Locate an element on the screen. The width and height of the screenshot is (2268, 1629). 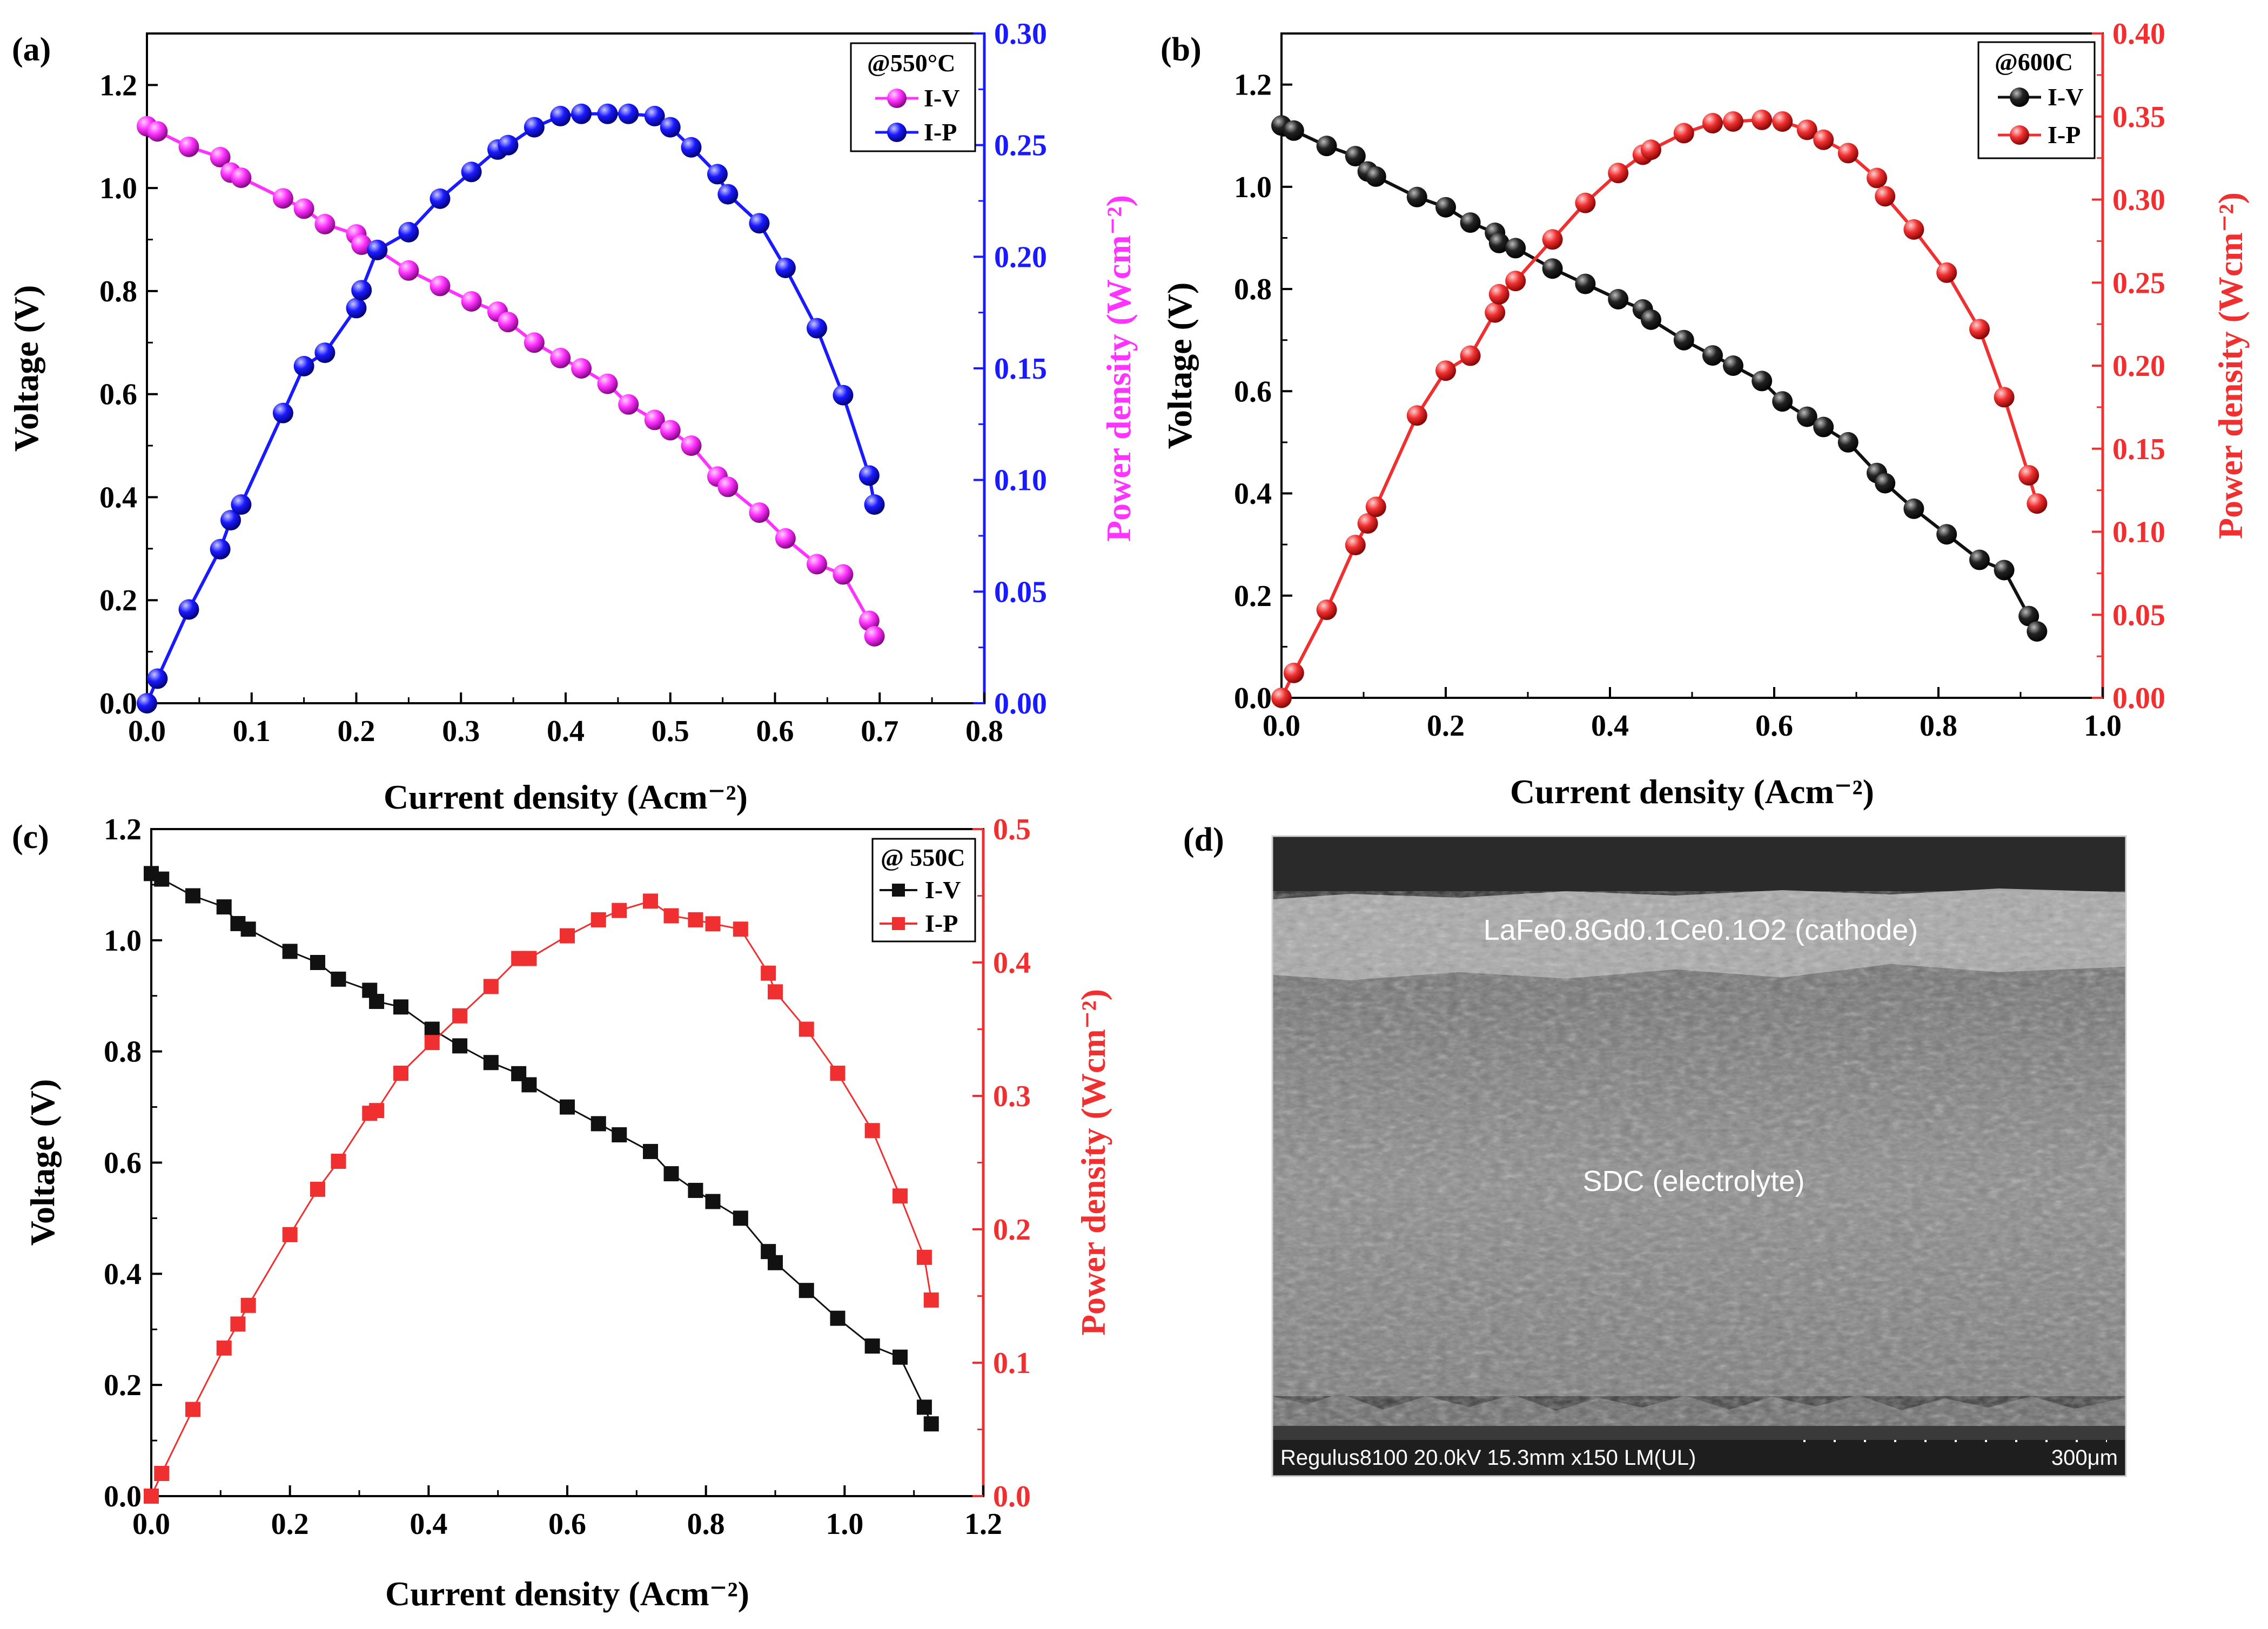
sem-scale-label: 300μm is located at coordinates (2084, 1458).